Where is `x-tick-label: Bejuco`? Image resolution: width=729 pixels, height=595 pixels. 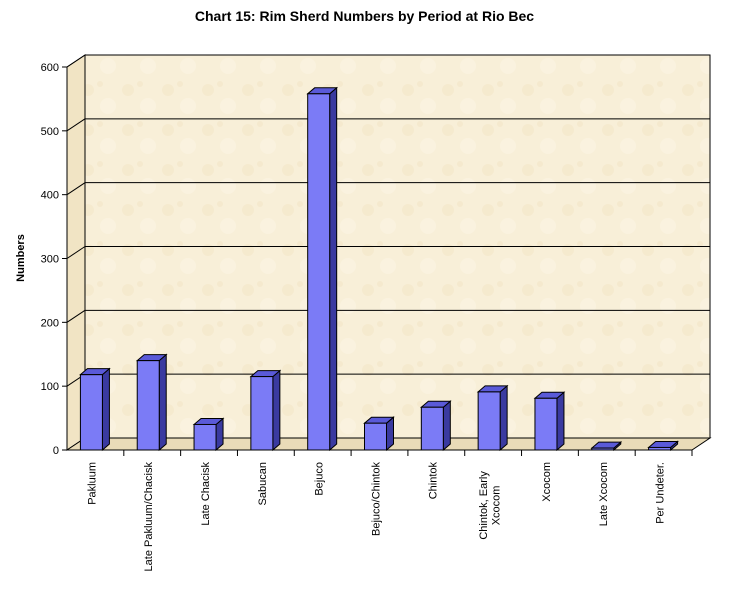
x-tick-label: Bejuco is located at coordinates (320, 479).